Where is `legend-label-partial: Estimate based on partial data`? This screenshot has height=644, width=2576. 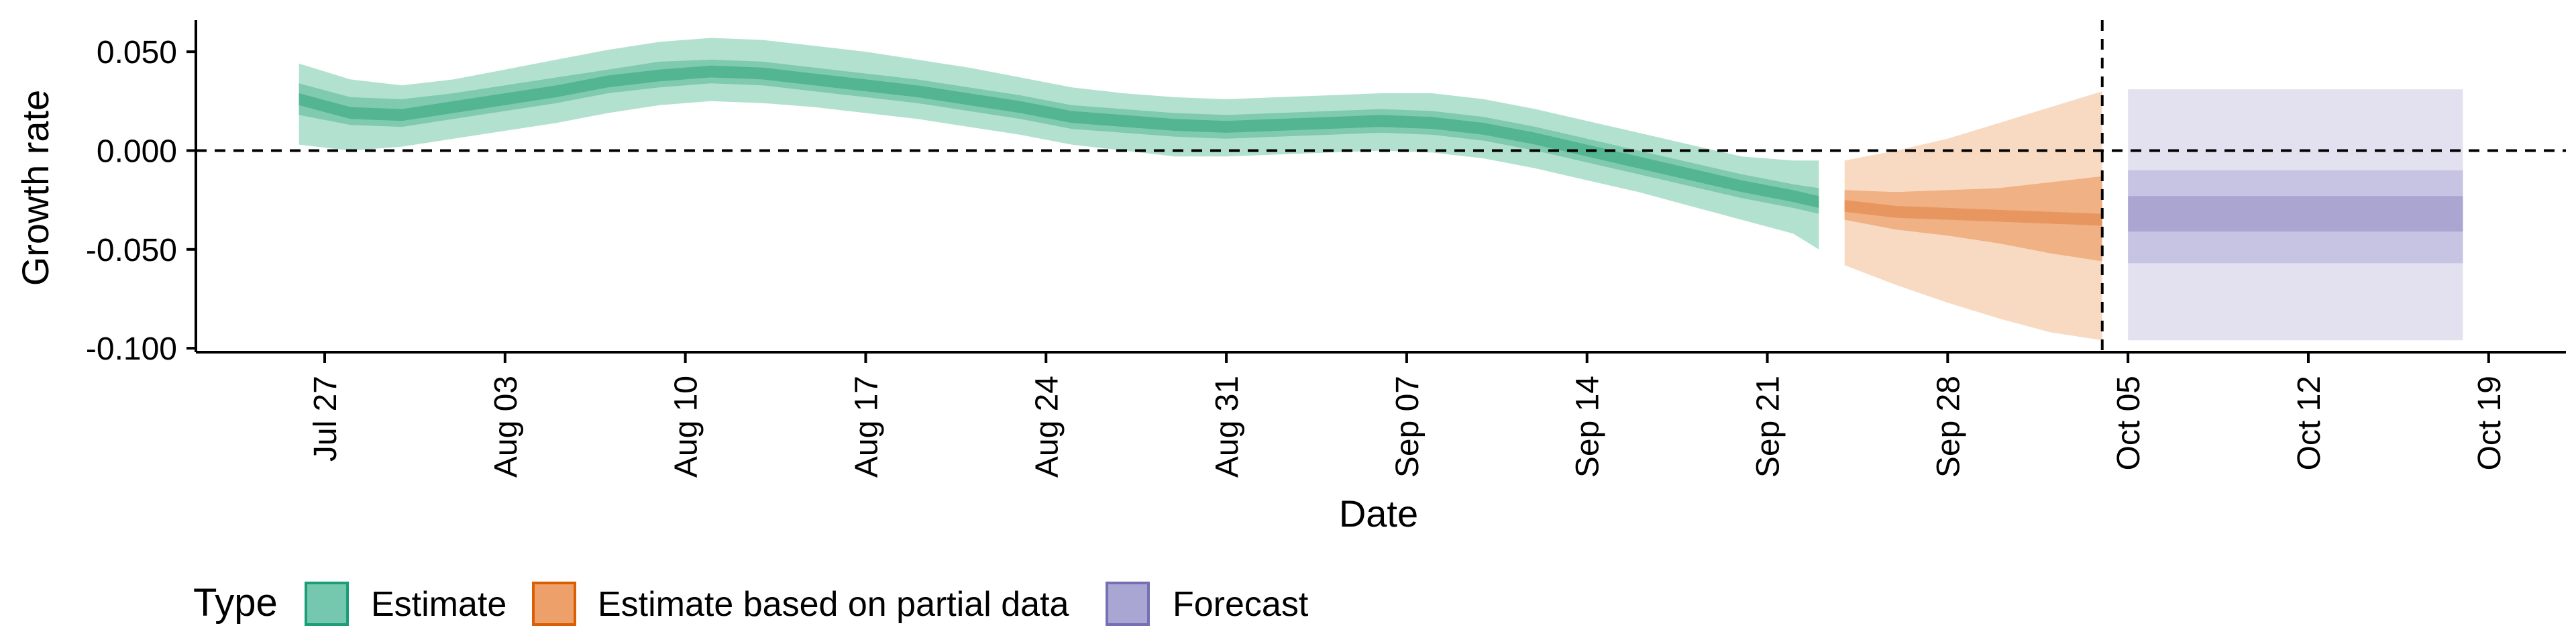 legend-label-partial: Estimate based on partial data is located at coordinates (833, 604).